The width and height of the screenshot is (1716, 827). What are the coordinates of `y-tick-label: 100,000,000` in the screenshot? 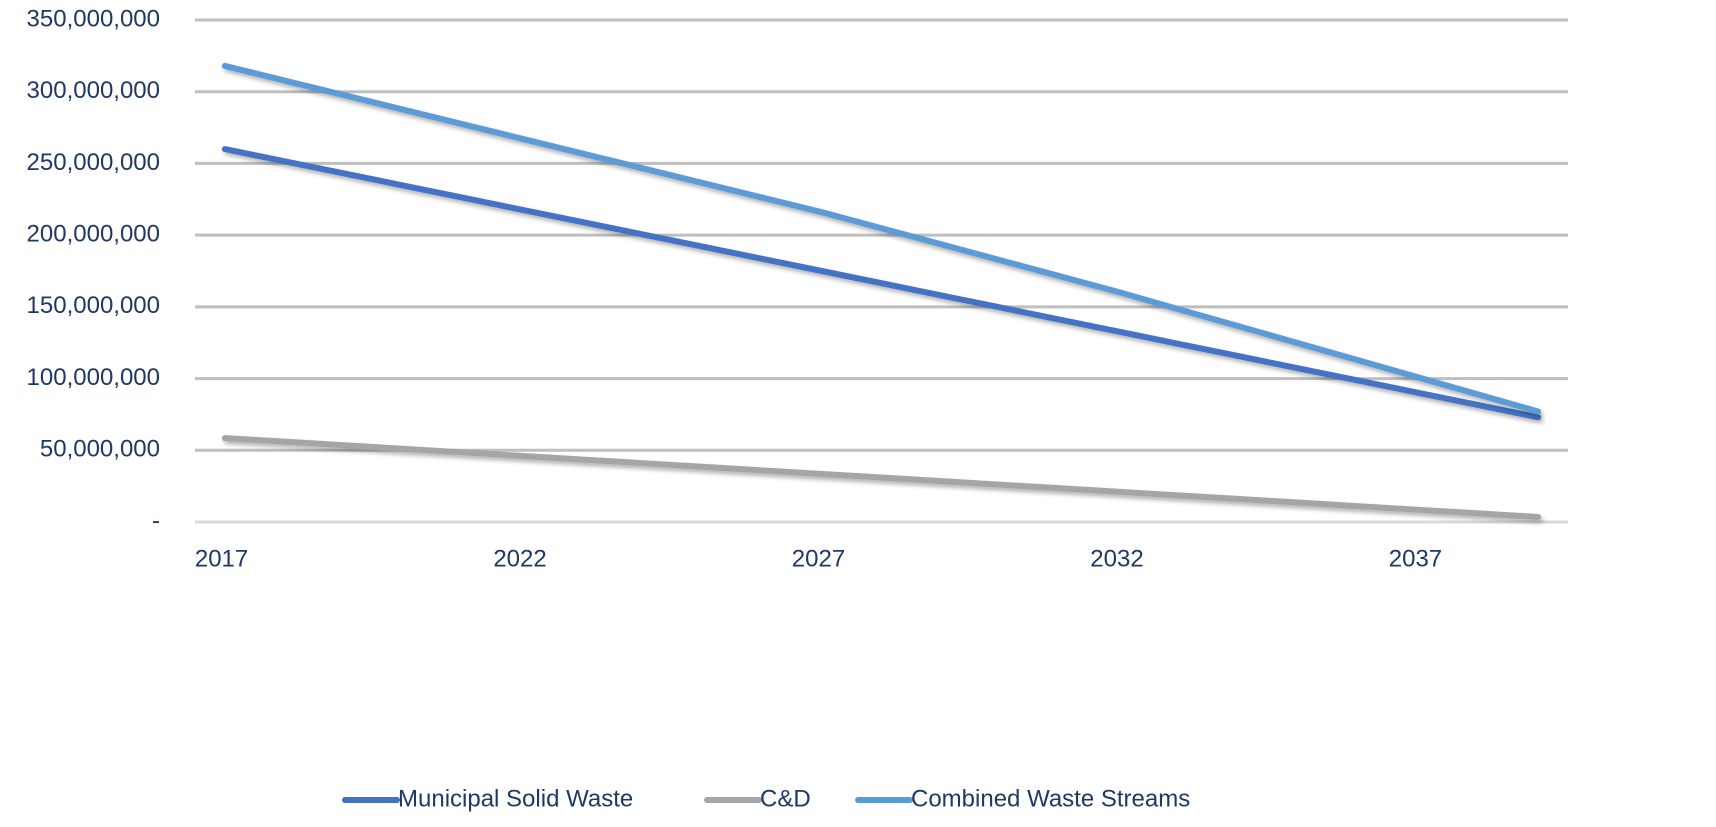 It's located at (93, 377).